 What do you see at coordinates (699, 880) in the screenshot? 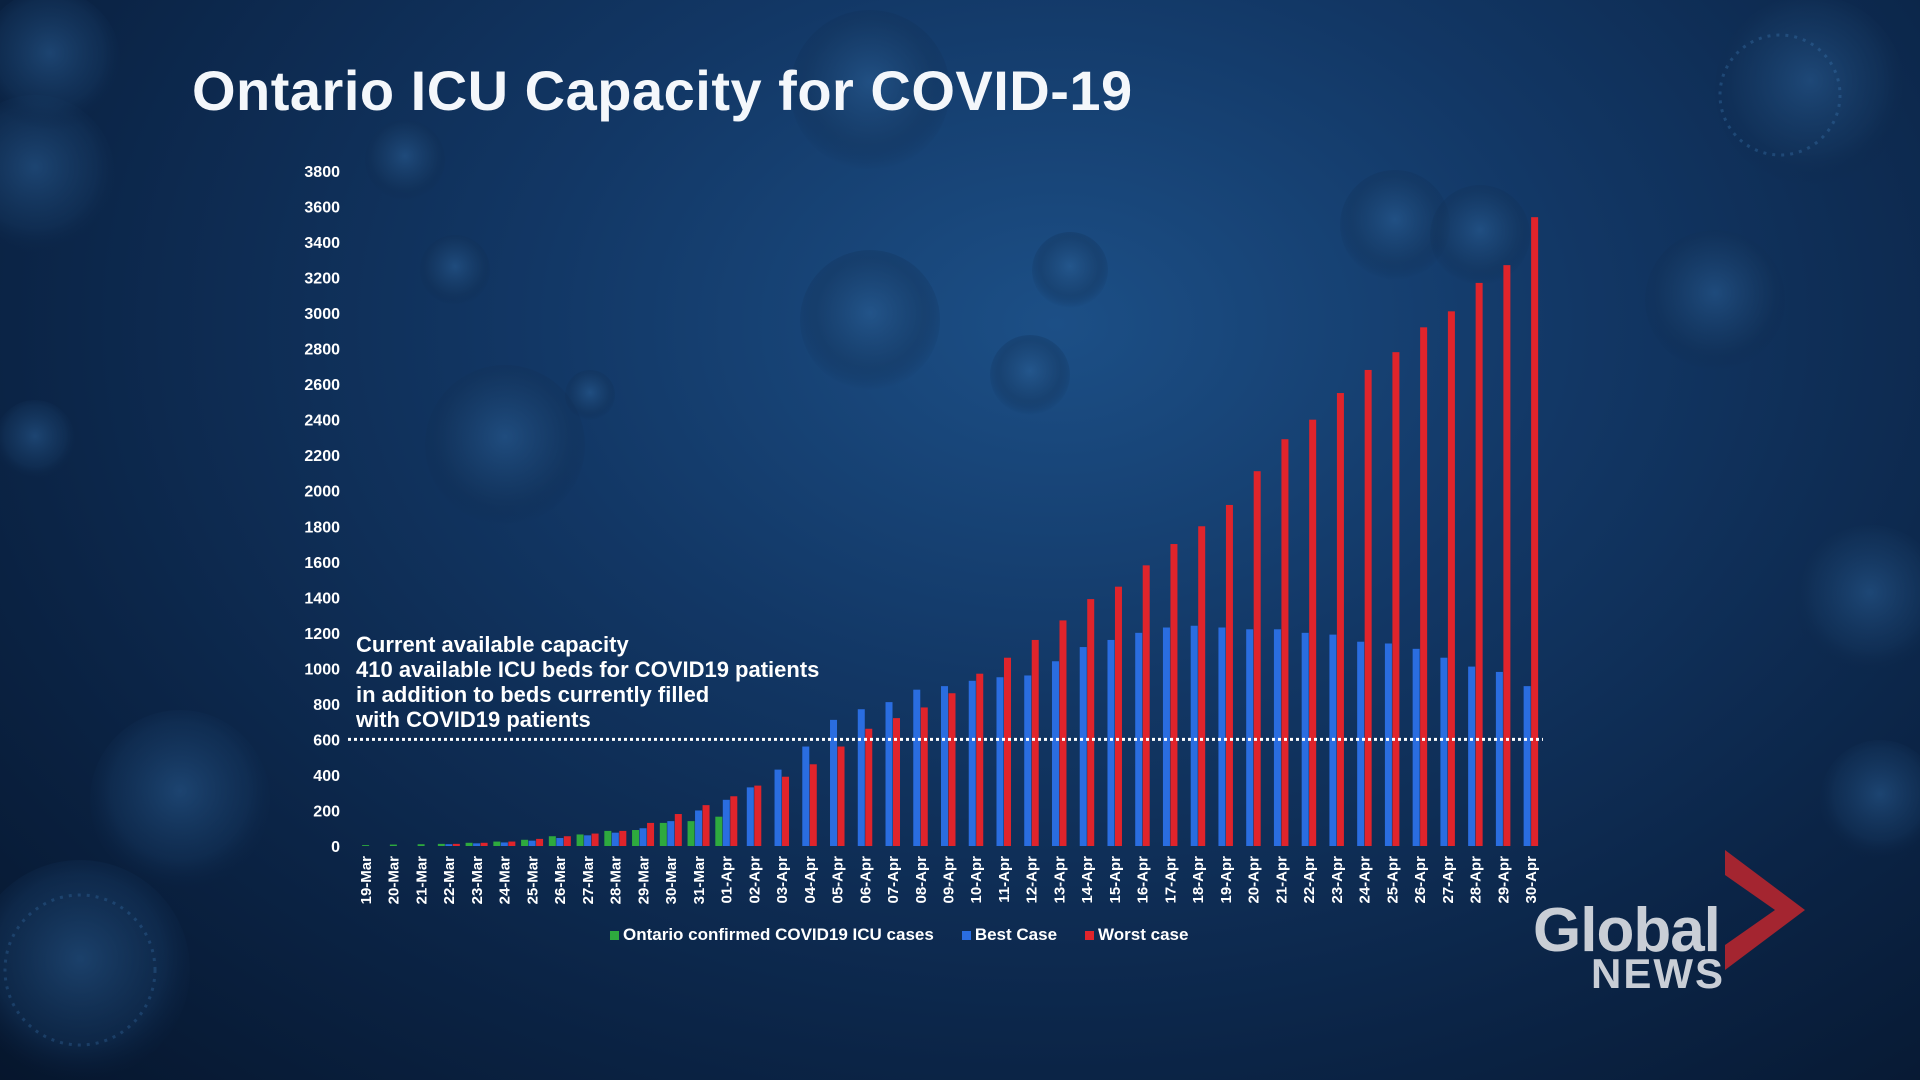
I see `x-tick-label: 31-Mar` at bounding box center [699, 880].